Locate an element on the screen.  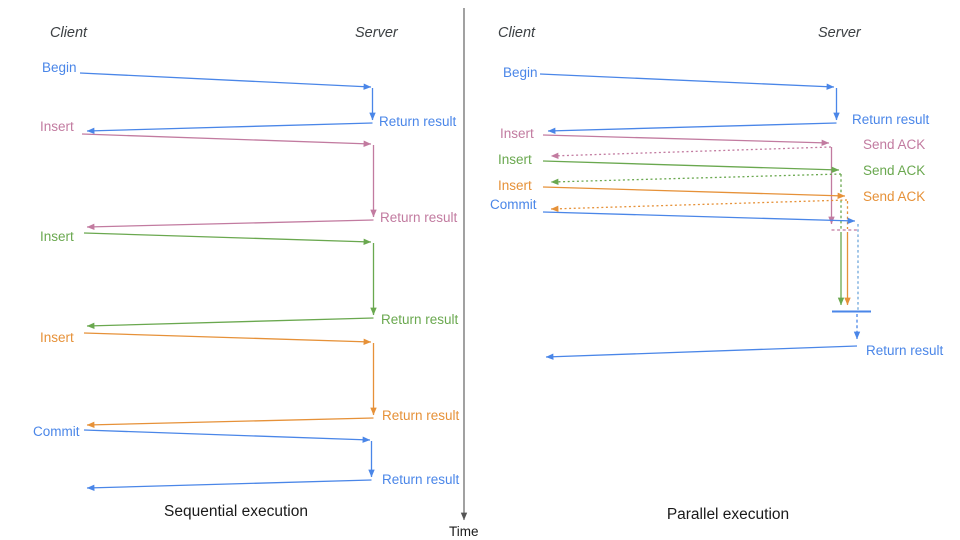
par-begin-flow is located at coordinates (689, 103).